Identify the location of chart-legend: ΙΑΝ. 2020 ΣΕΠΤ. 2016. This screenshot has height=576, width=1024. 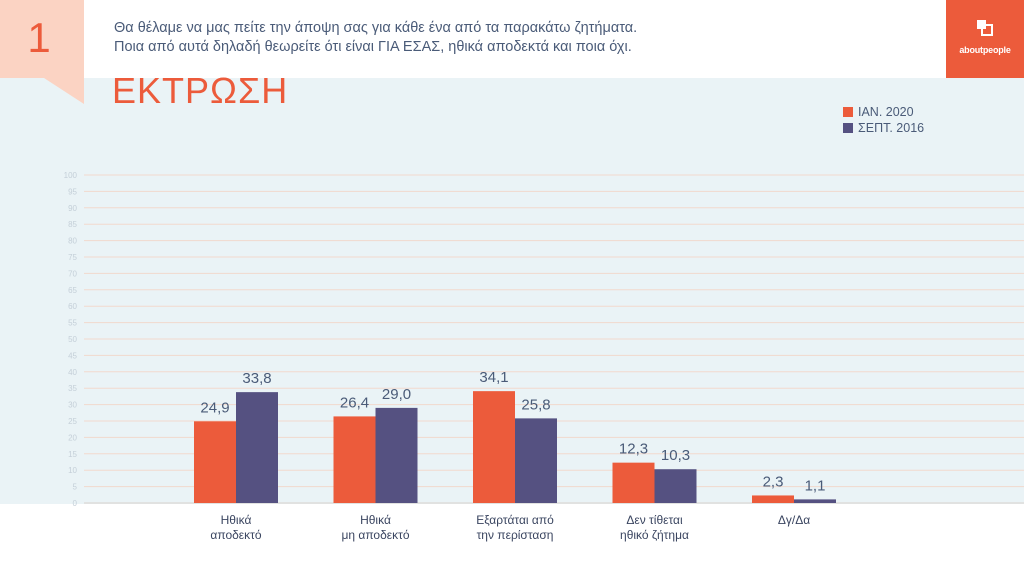
(883, 120).